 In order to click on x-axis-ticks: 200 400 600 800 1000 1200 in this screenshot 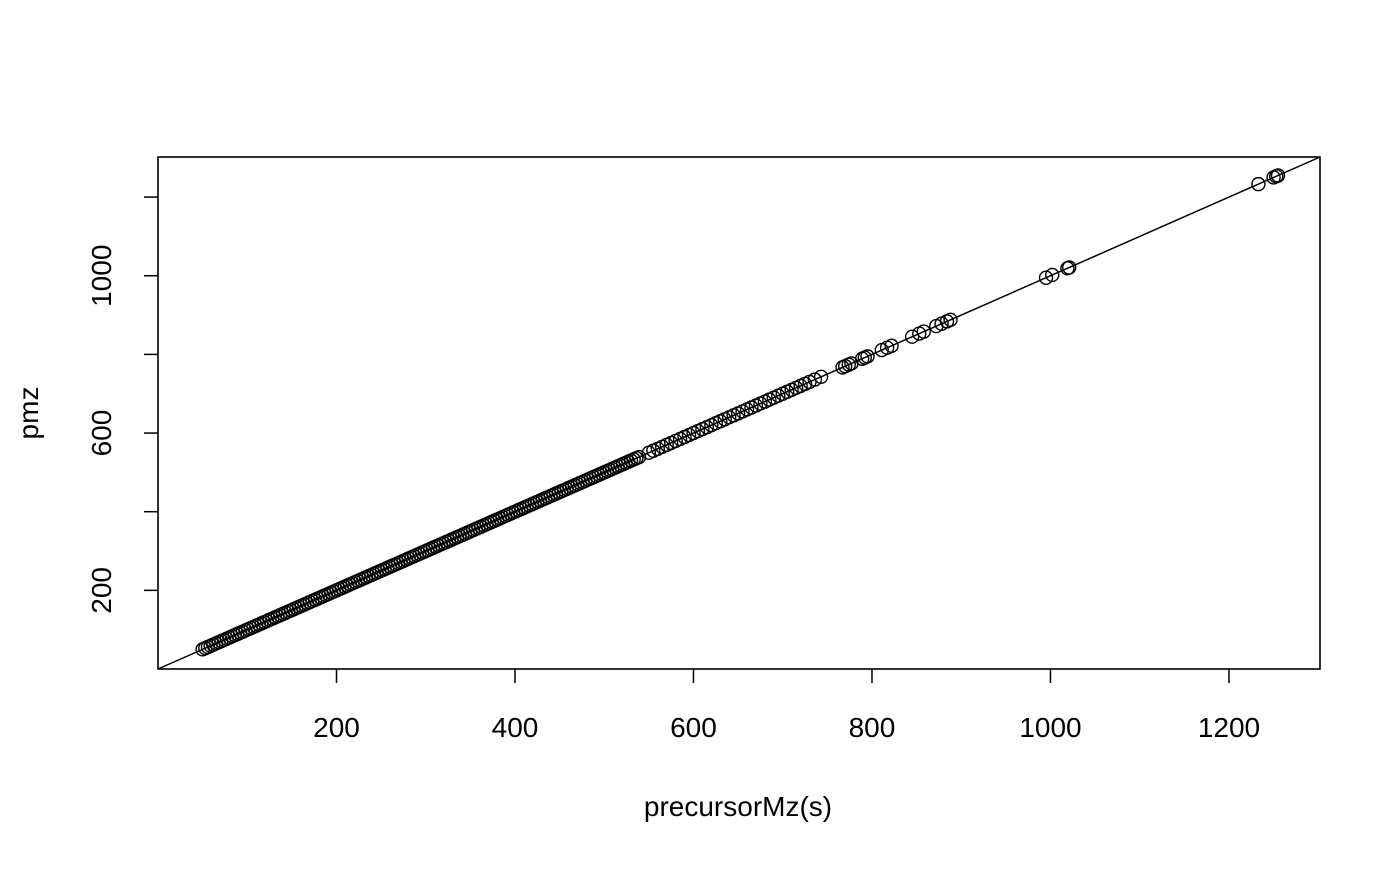, I will do `click(786, 706)`.